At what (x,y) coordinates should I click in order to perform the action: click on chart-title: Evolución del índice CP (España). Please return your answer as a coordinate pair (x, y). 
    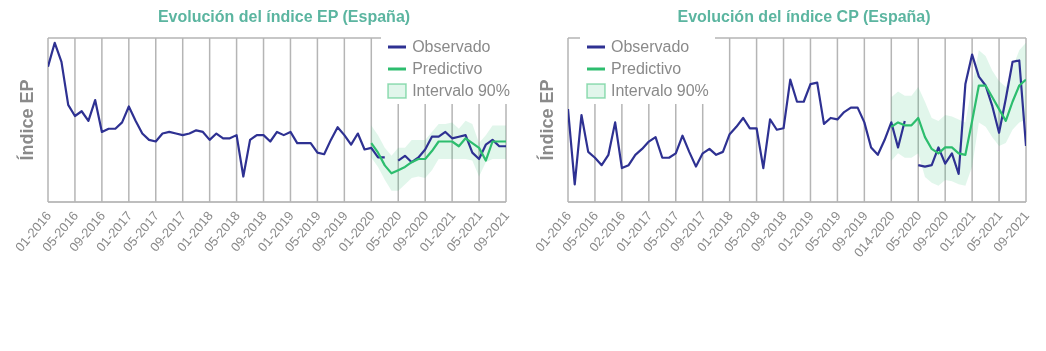
    Looking at the image, I should click on (804, 17).